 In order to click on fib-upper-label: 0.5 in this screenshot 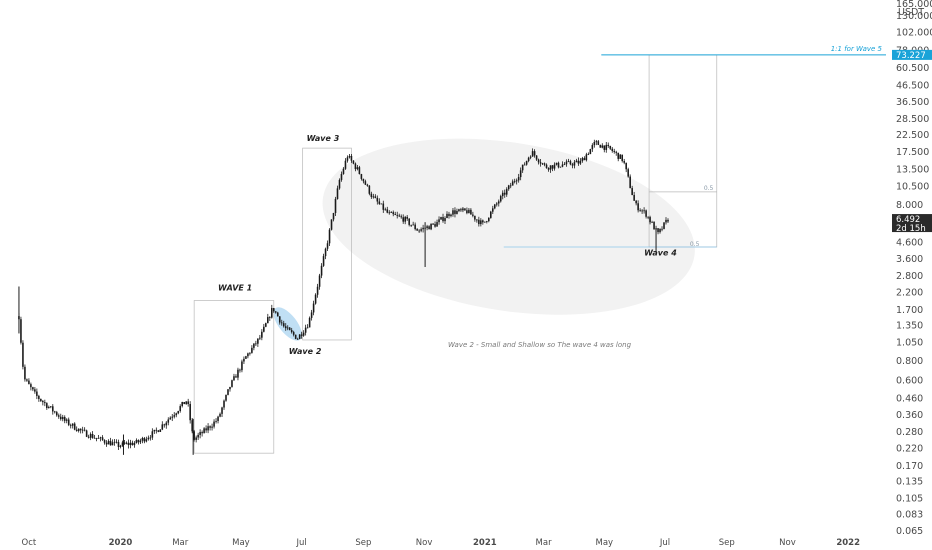, I will do `click(709, 188)`.